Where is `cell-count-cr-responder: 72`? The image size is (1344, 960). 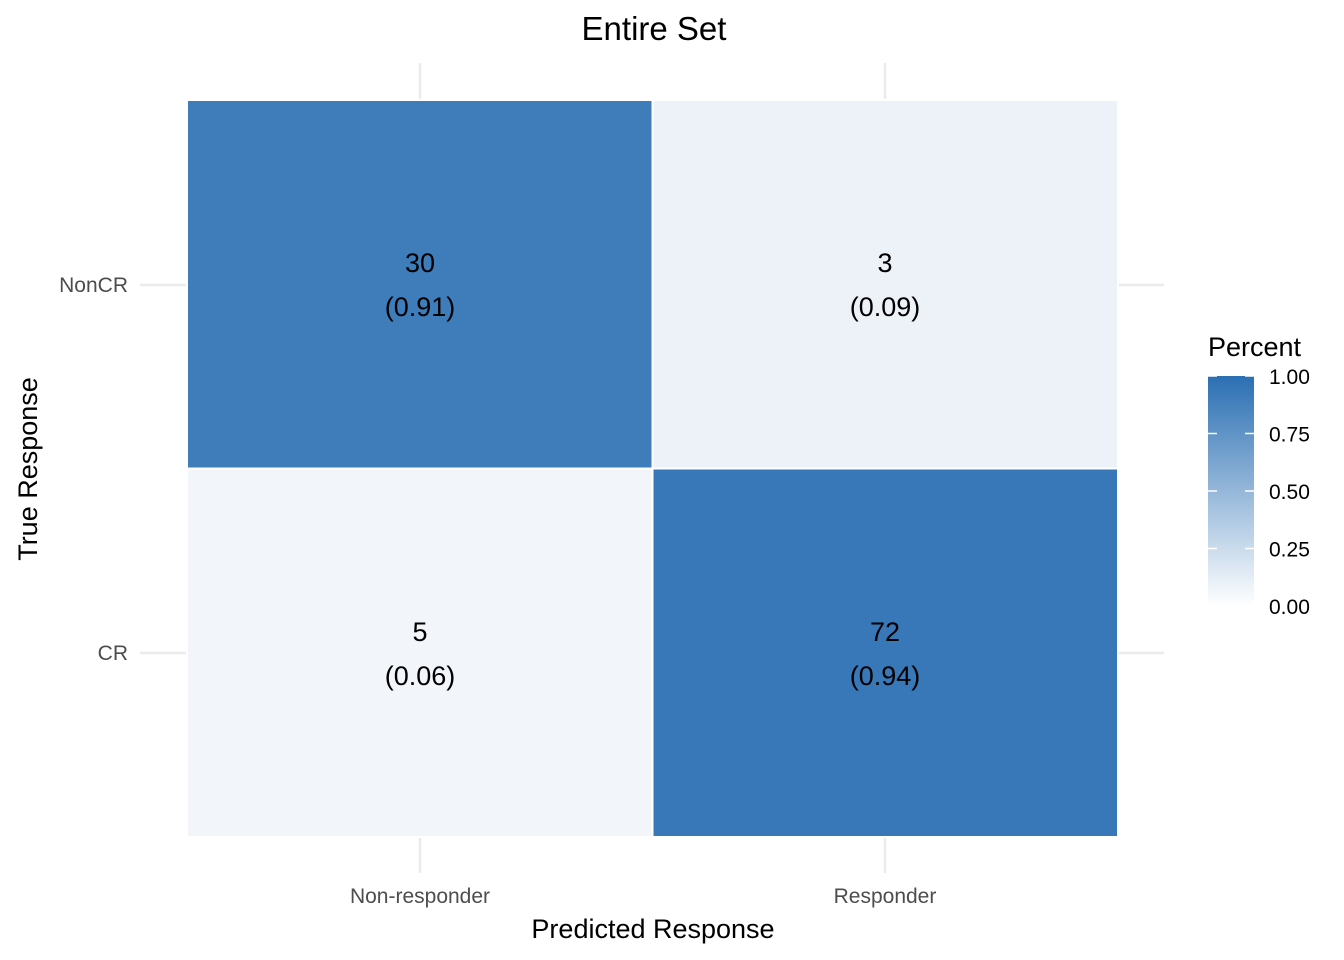
cell-count-cr-responder: 72 is located at coordinates (885, 632).